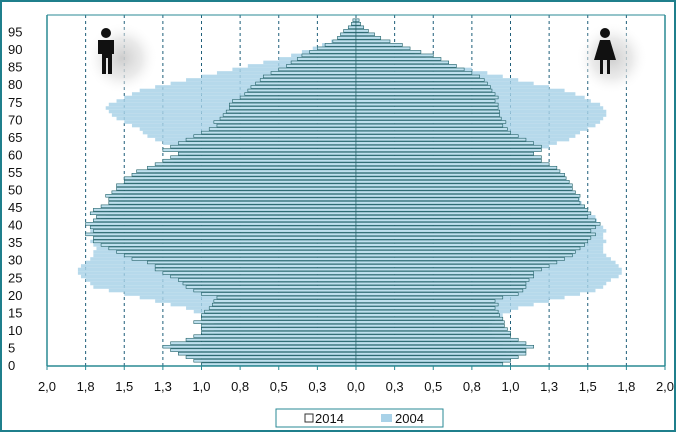 The height and width of the screenshot is (432, 676). I want to click on bar-2004-male, so click(243, 94).